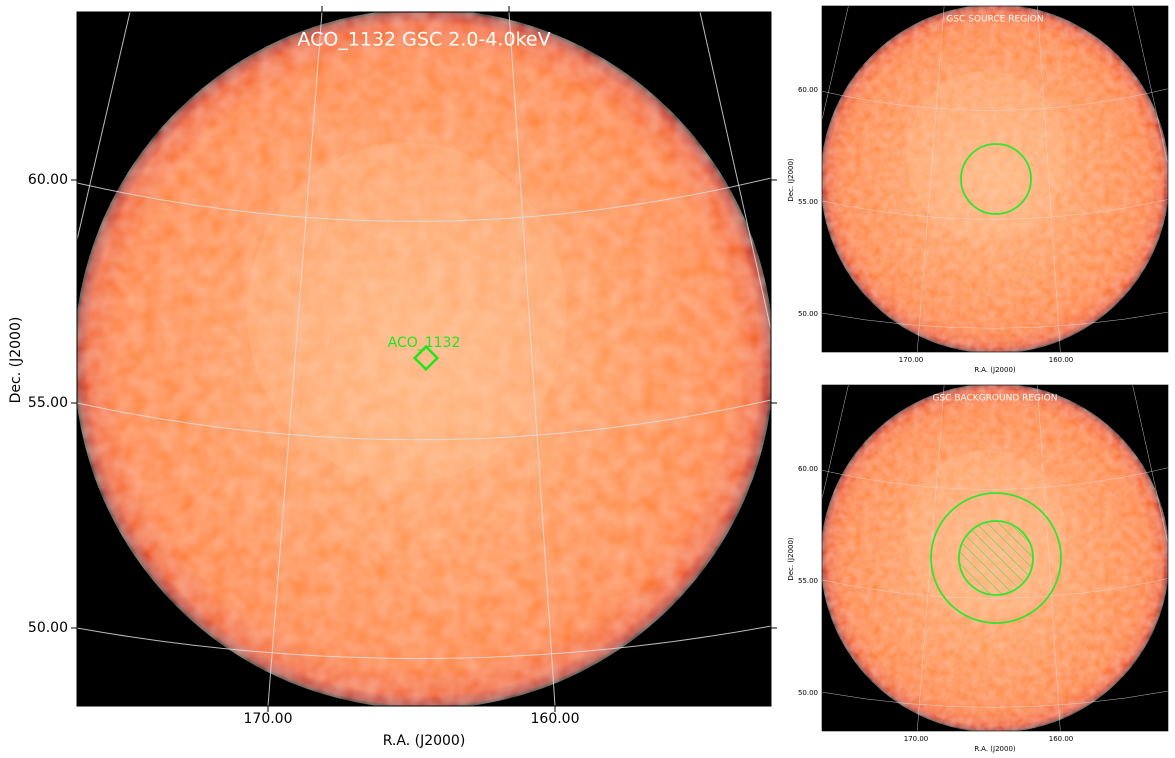 Image resolution: width=1175 pixels, height=758 pixels. I want to click on source-region, so click(996, 179).